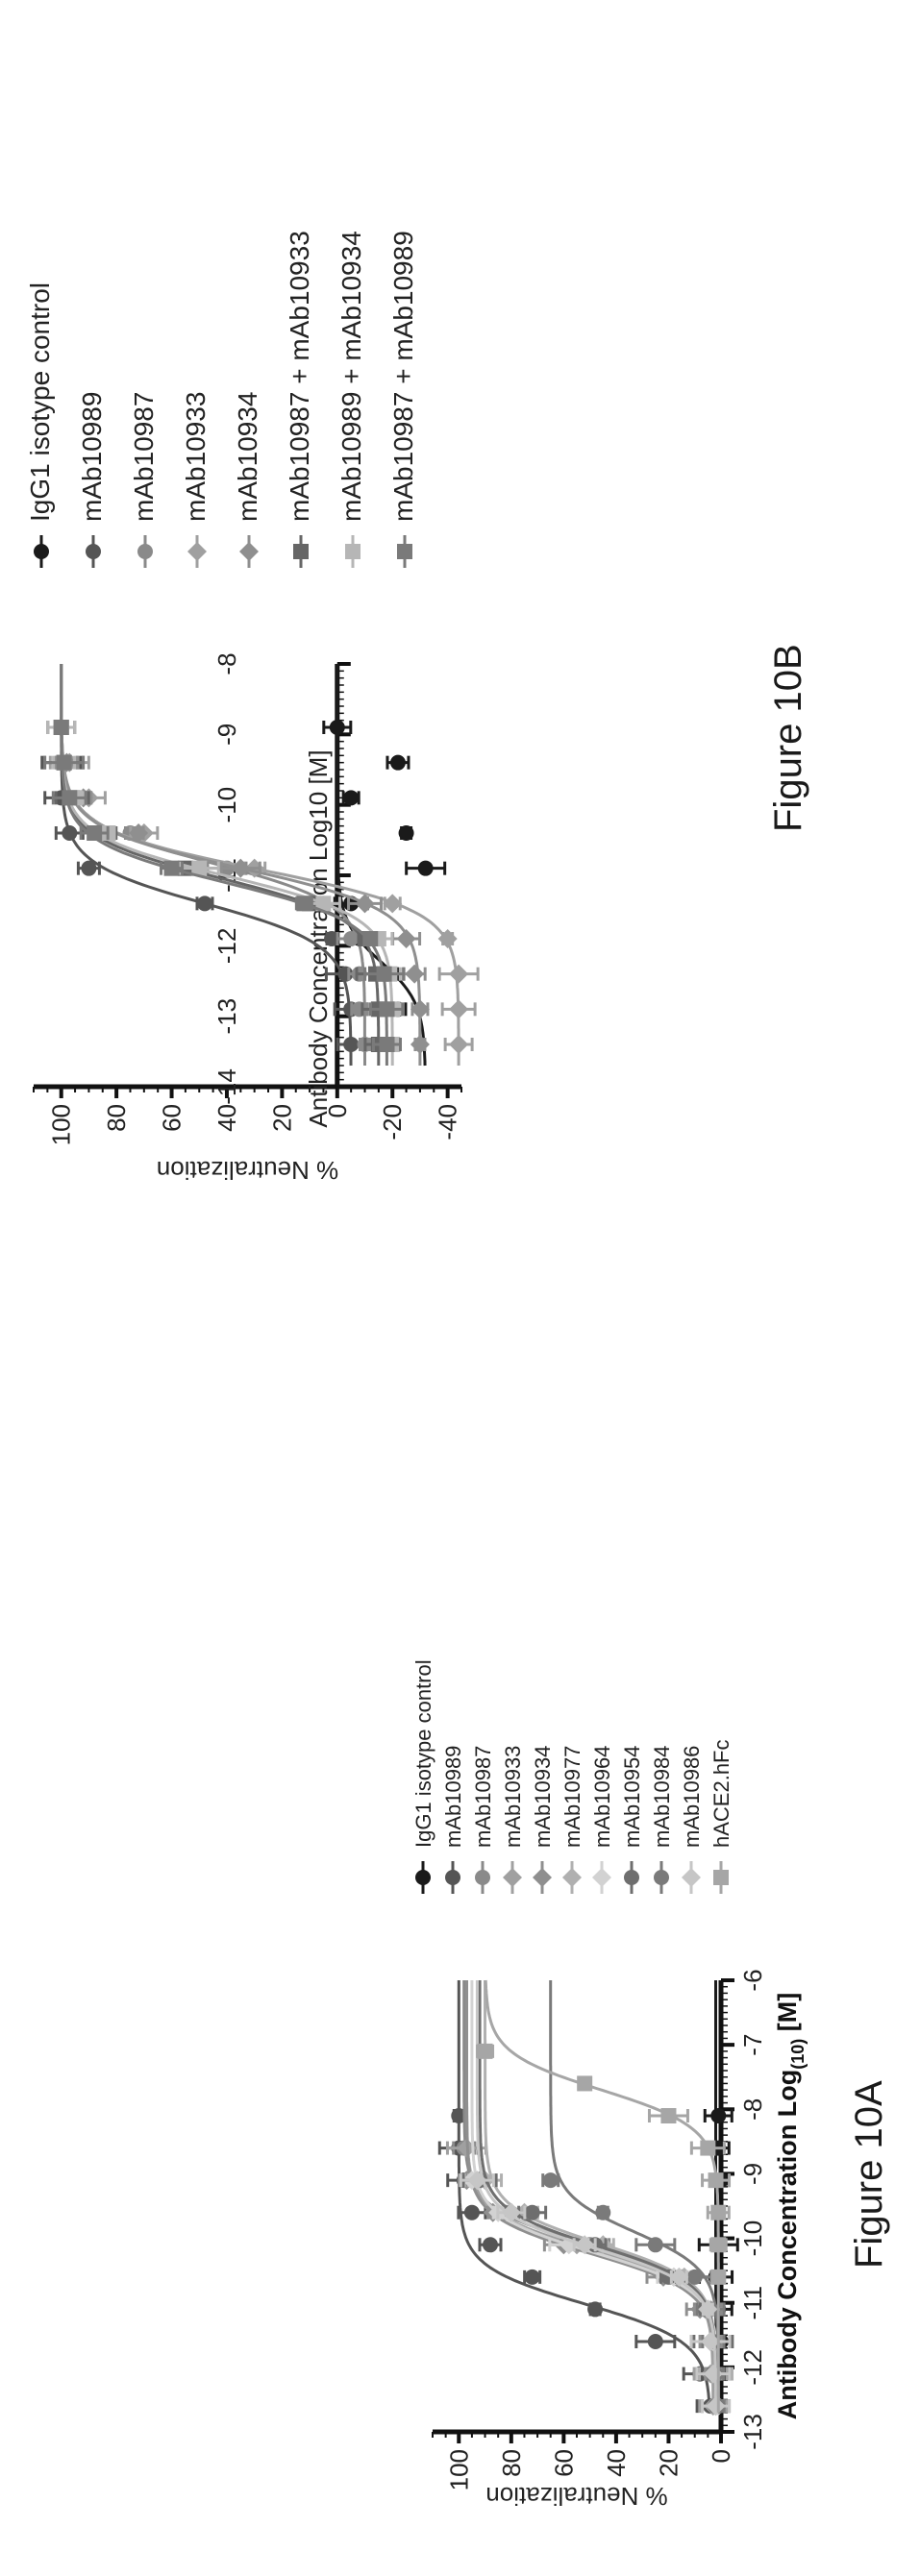 This screenshot has height=2576, width=920. Describe the element at coordinates (787, 2244) in the screenshot. I see `x-axis-label-main: Antibody Concentration Log` at that location.